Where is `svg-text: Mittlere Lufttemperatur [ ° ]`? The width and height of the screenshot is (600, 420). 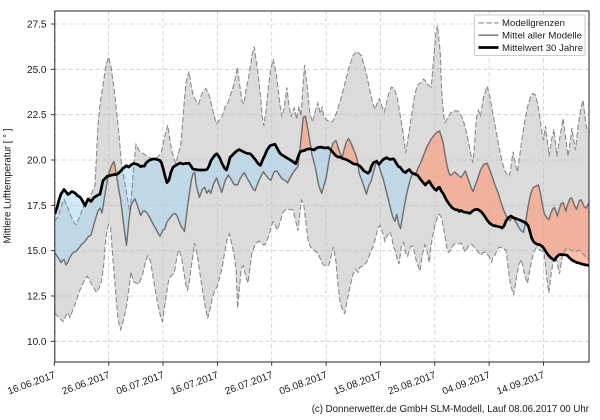
svg-text: Mittlere Lufttemperatur [ ° ] is located at coordinates (8, 186).